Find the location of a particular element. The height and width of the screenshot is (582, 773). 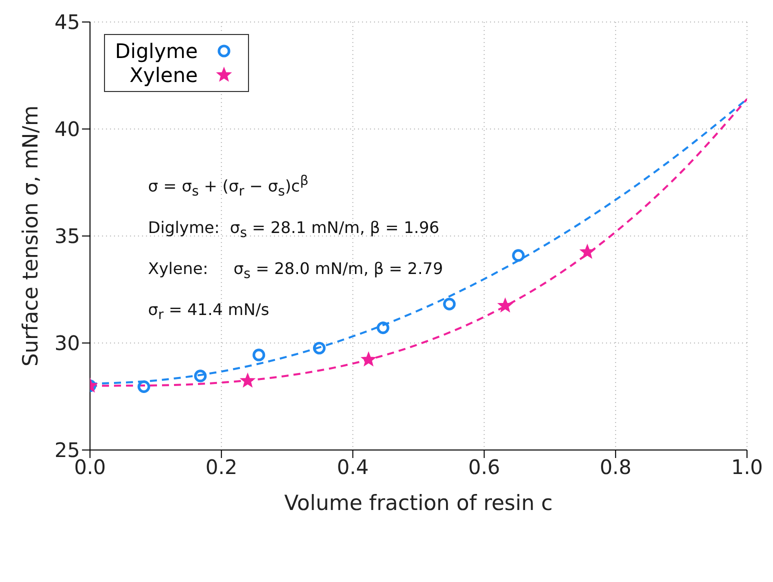

x-tick-label: 0.4 is located at coordinates (352, 467).